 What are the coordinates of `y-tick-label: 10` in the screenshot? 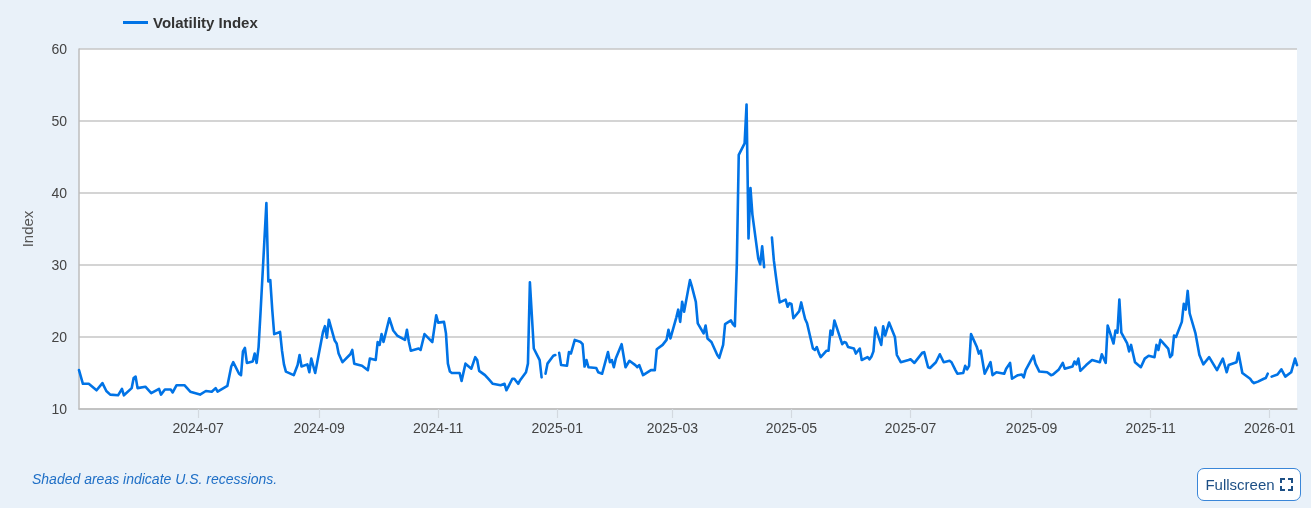 It's located at (59, 409).